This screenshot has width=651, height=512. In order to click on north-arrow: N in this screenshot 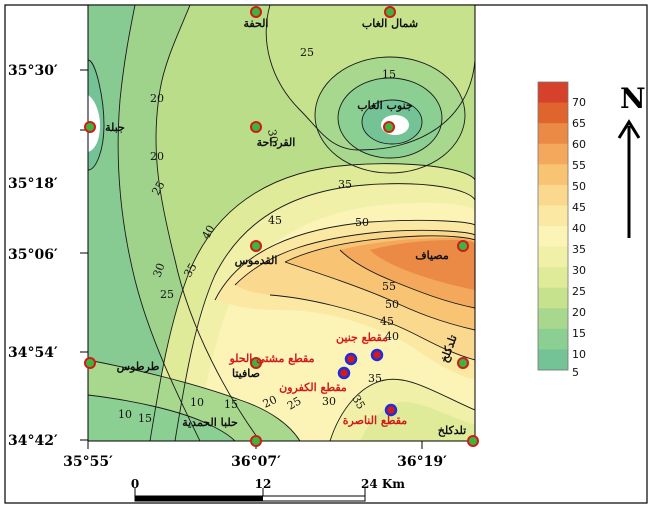, I will do `click(631, 160)`.